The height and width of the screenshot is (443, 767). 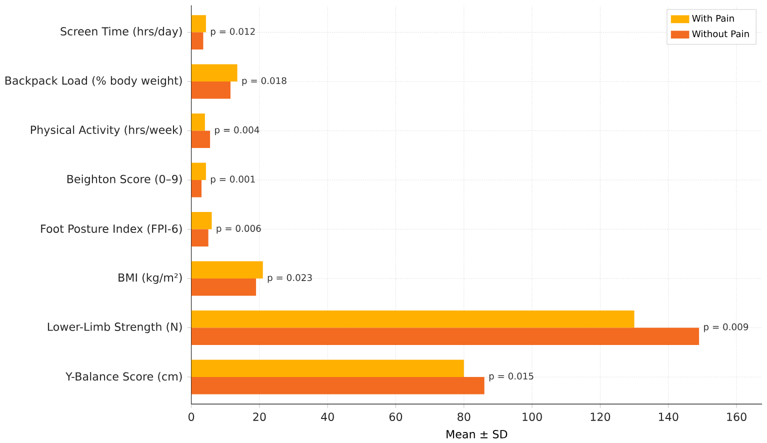 What do you see at coordinates (106, 131) in the screenshot?
I see `y-tick-label: Physical Activity (hrs/week)` at bounding box center [106, 131].